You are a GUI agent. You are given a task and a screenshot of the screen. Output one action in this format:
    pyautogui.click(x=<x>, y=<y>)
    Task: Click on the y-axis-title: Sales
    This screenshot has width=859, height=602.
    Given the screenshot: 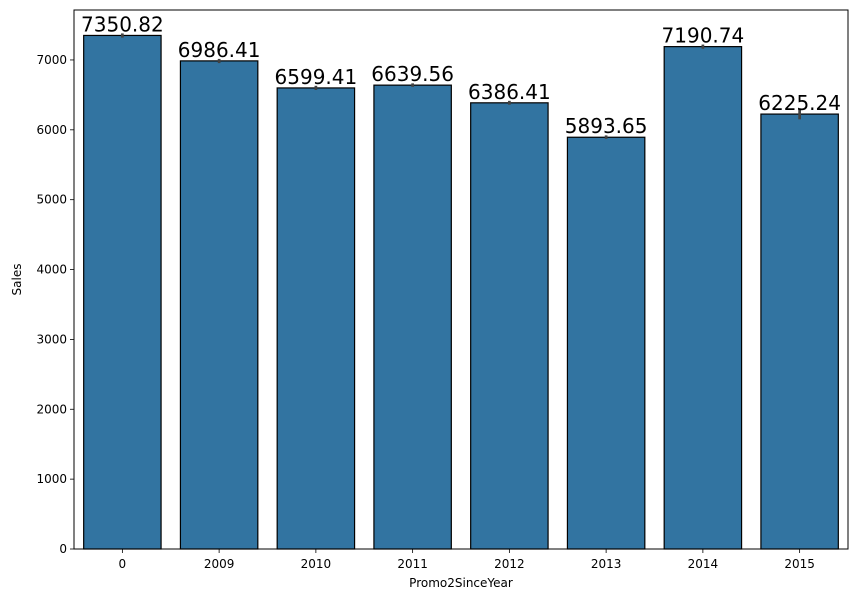 What is the action you would take?
    pyautogui.click(x=17, y=280)
    